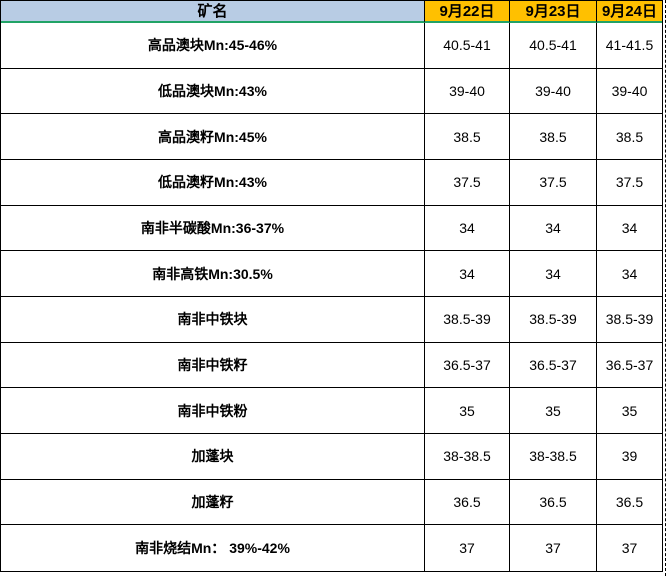 The height and width of the screenshot is (576, 669). What do you see at coordinates (213, 502) in the screenshot?
I see `row-label: 加蓬籽` at bounding box center [213, 502].